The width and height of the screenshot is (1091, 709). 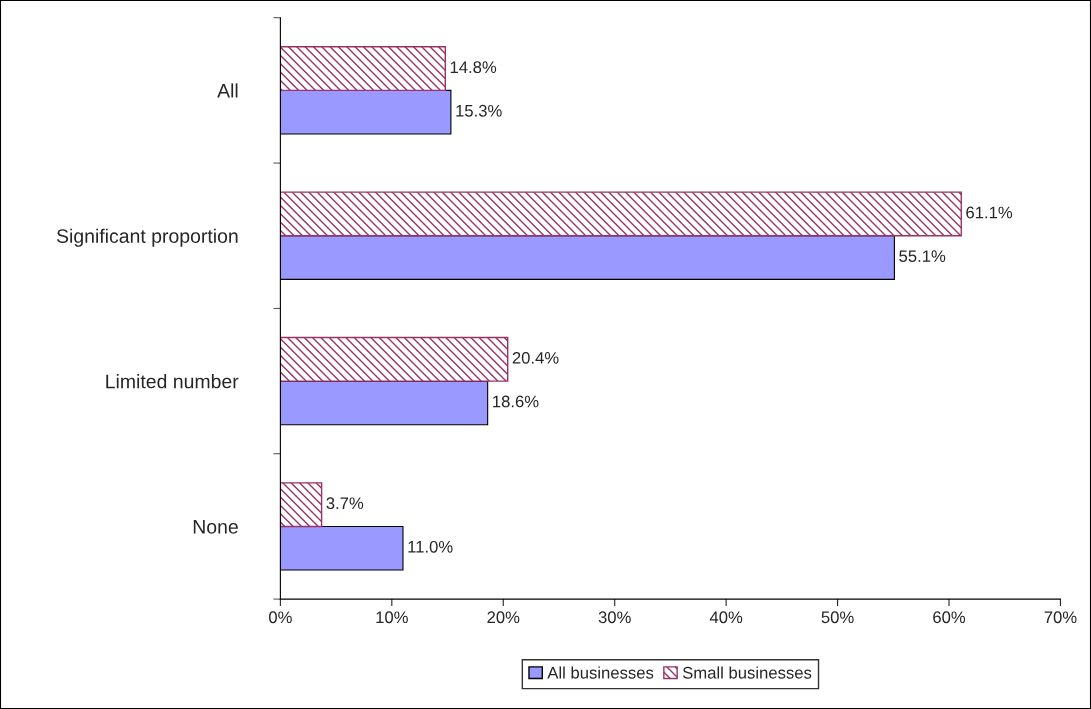 I want to click on data-label: 18.6%, so click(x=516, y=401).